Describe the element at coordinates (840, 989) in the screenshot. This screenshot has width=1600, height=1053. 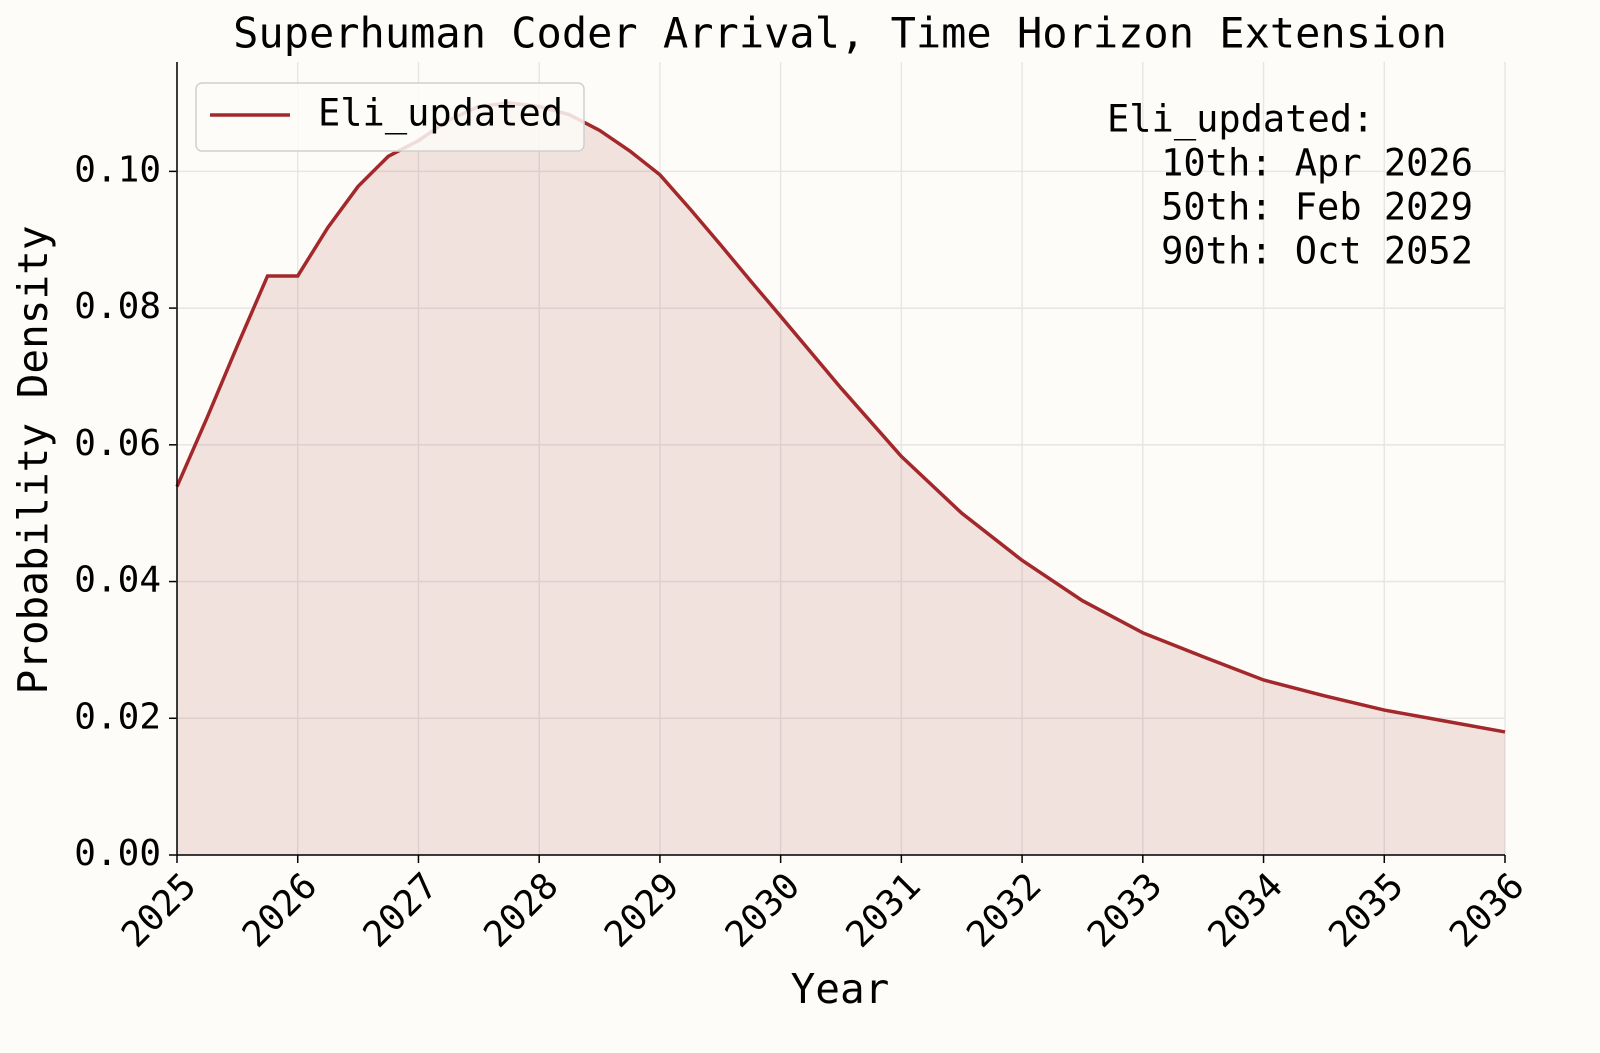
I see `x-axis-label: Year` at that location.